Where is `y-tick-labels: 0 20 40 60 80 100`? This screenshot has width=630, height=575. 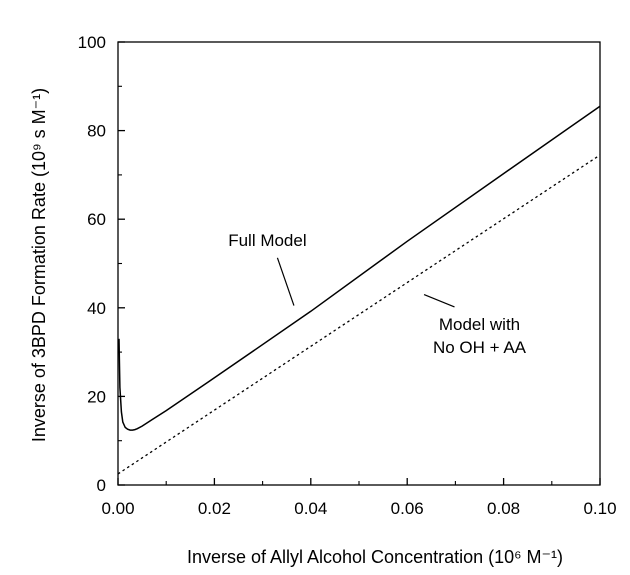
y-tick-labels: 0 20 40 60 80 100 is located at coordinates (92, 264).